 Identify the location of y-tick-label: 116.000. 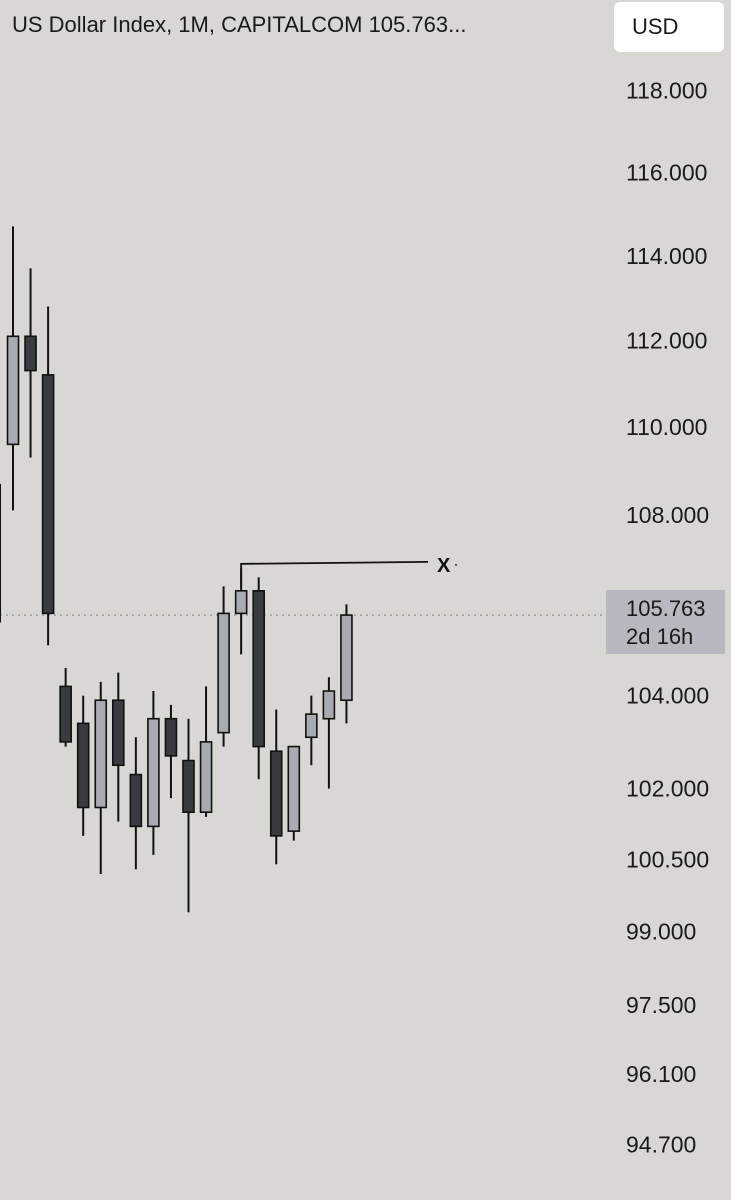
(666, 172).